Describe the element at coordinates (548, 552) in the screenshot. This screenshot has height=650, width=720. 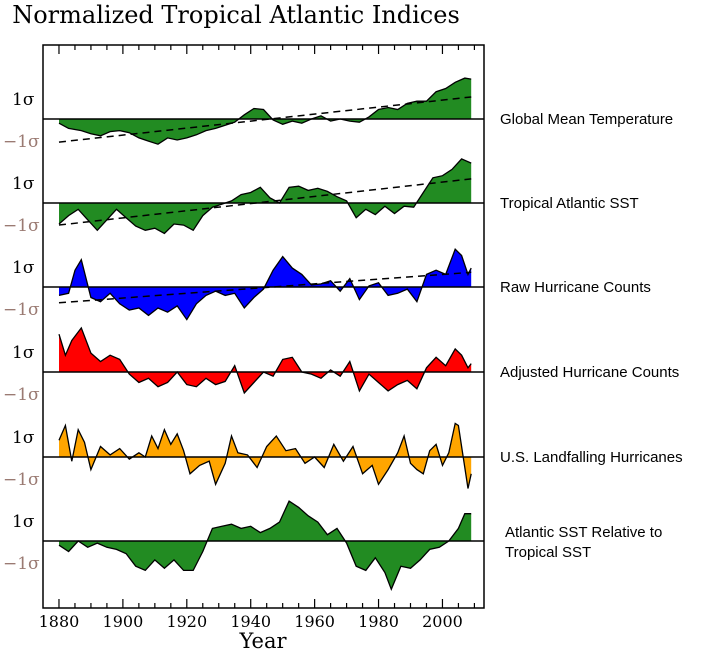
I see `series-label-6: Tropical SST` at that location.